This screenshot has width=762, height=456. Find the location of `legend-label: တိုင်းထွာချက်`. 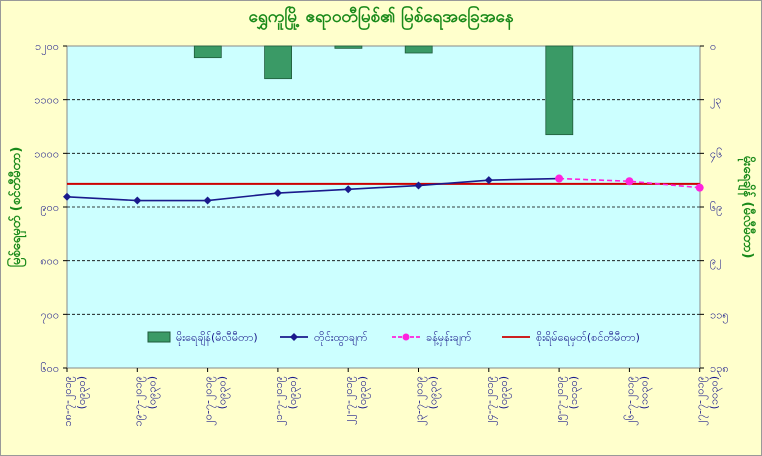

legend-label: တိုင်းထွာချက် is located at coordinates (341, 338).